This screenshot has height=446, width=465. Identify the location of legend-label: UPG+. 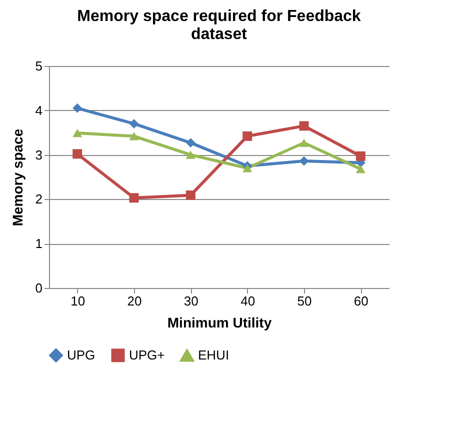
(147, 354).